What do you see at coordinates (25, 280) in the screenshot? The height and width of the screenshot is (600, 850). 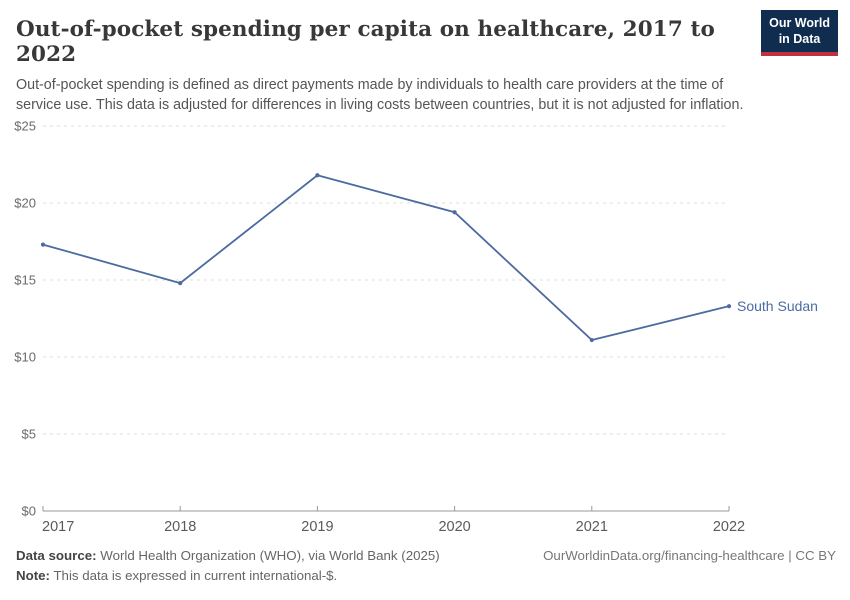 I see `y-tick-label: $15` at bounding box center [25, 280].